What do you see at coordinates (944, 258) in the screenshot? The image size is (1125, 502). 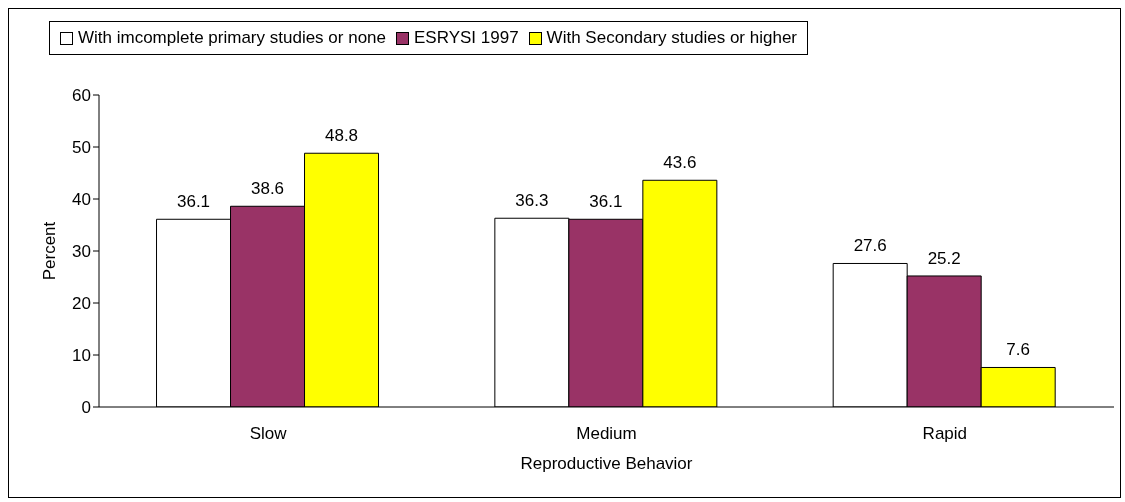 I see `data-label: 25.2` at bounding box center [944, 258].